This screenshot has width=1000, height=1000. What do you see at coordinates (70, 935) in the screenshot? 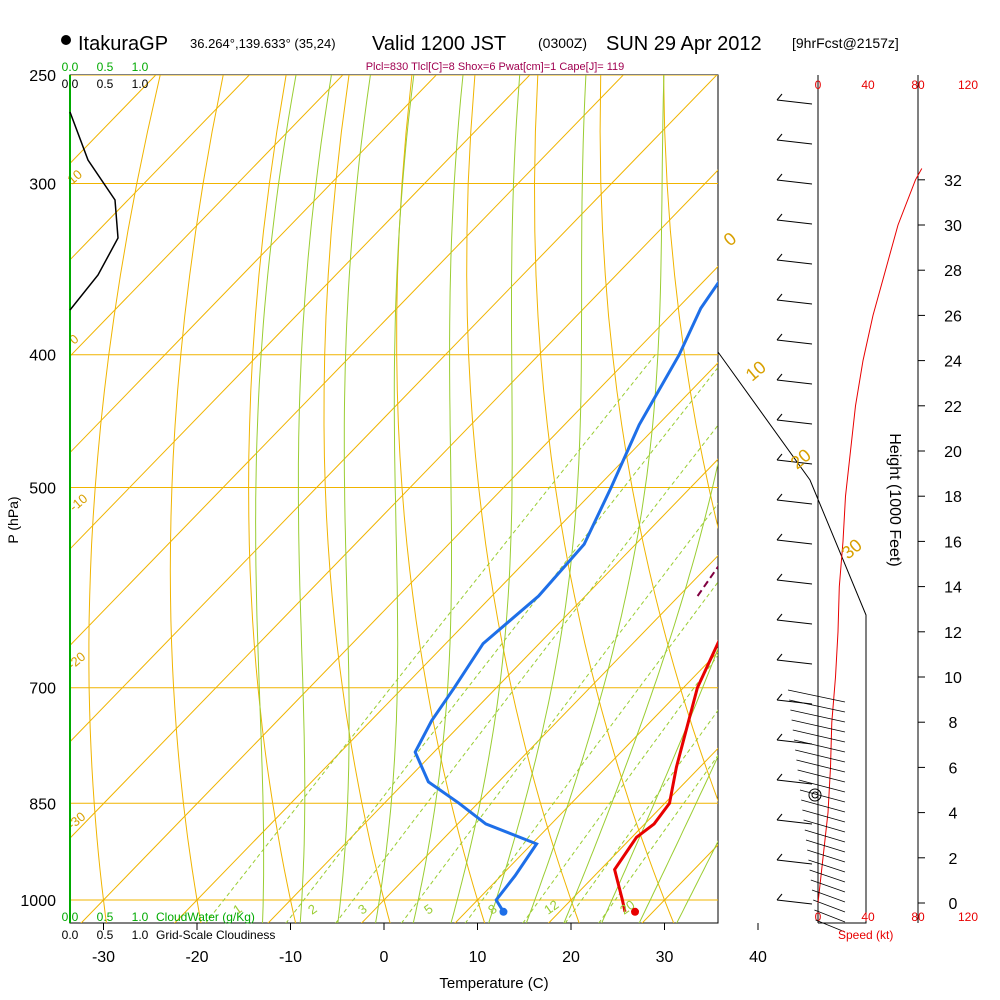
I see `cloudiness-tick-label: 0.0` at bounding box center [70, 935].